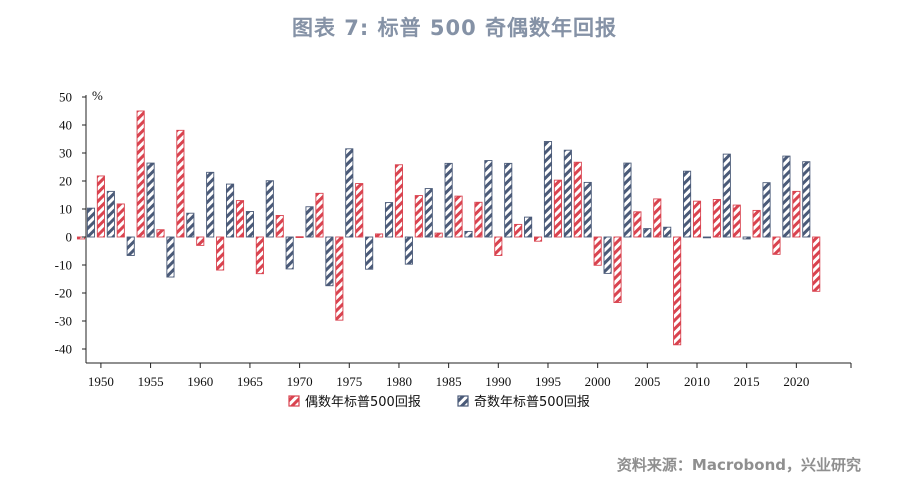 The height and width of the screenshot is (490, 909). I want to click on bar-even-1984, so click(438, 235).